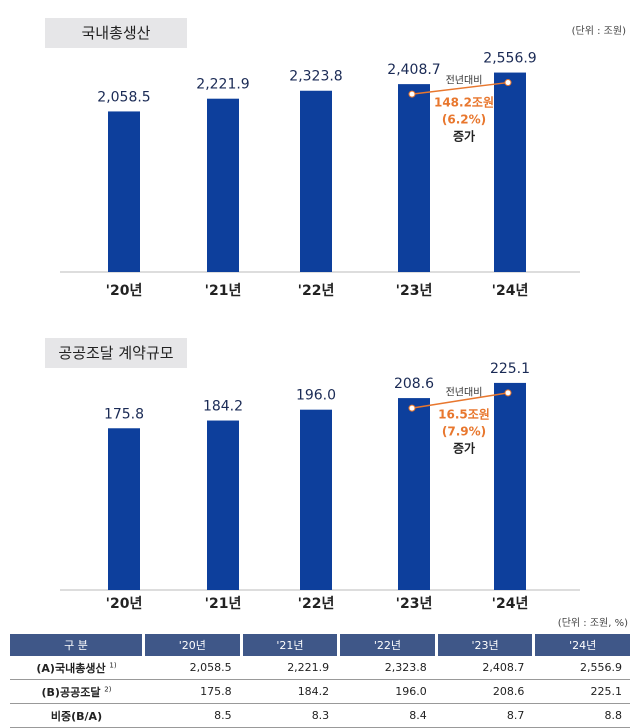 The image size is (640, 728). Describe the element at coordinates (71, 668) in the screenshot. I see `row-label-text: (A)국내총생산` at that location.